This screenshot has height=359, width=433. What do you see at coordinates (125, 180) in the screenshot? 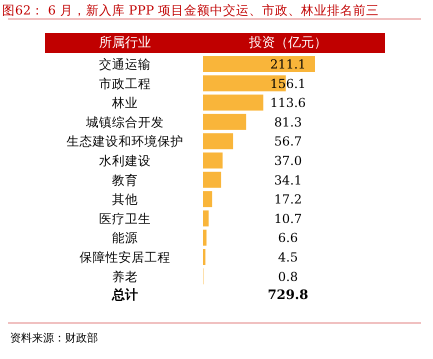
I see `y-tick-label: 教育` at bounding box center [125, 180].